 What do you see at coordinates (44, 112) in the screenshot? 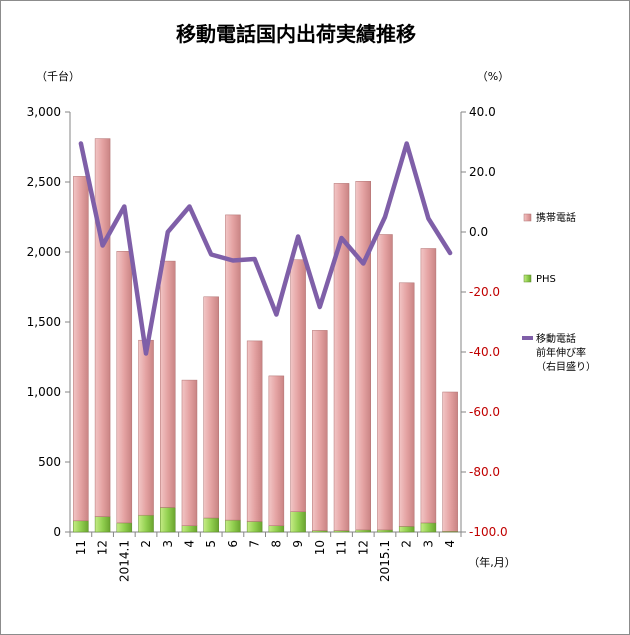
I see `left-tick-label: 3,000` at bounding box center [44, 112].